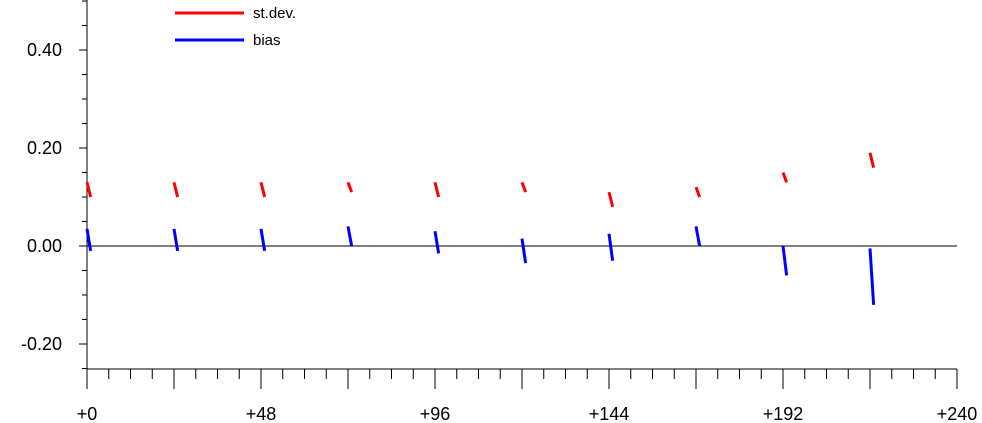 The image size is (982, 423). I want to click on legend: st.dev. bias, so click(235, 27).